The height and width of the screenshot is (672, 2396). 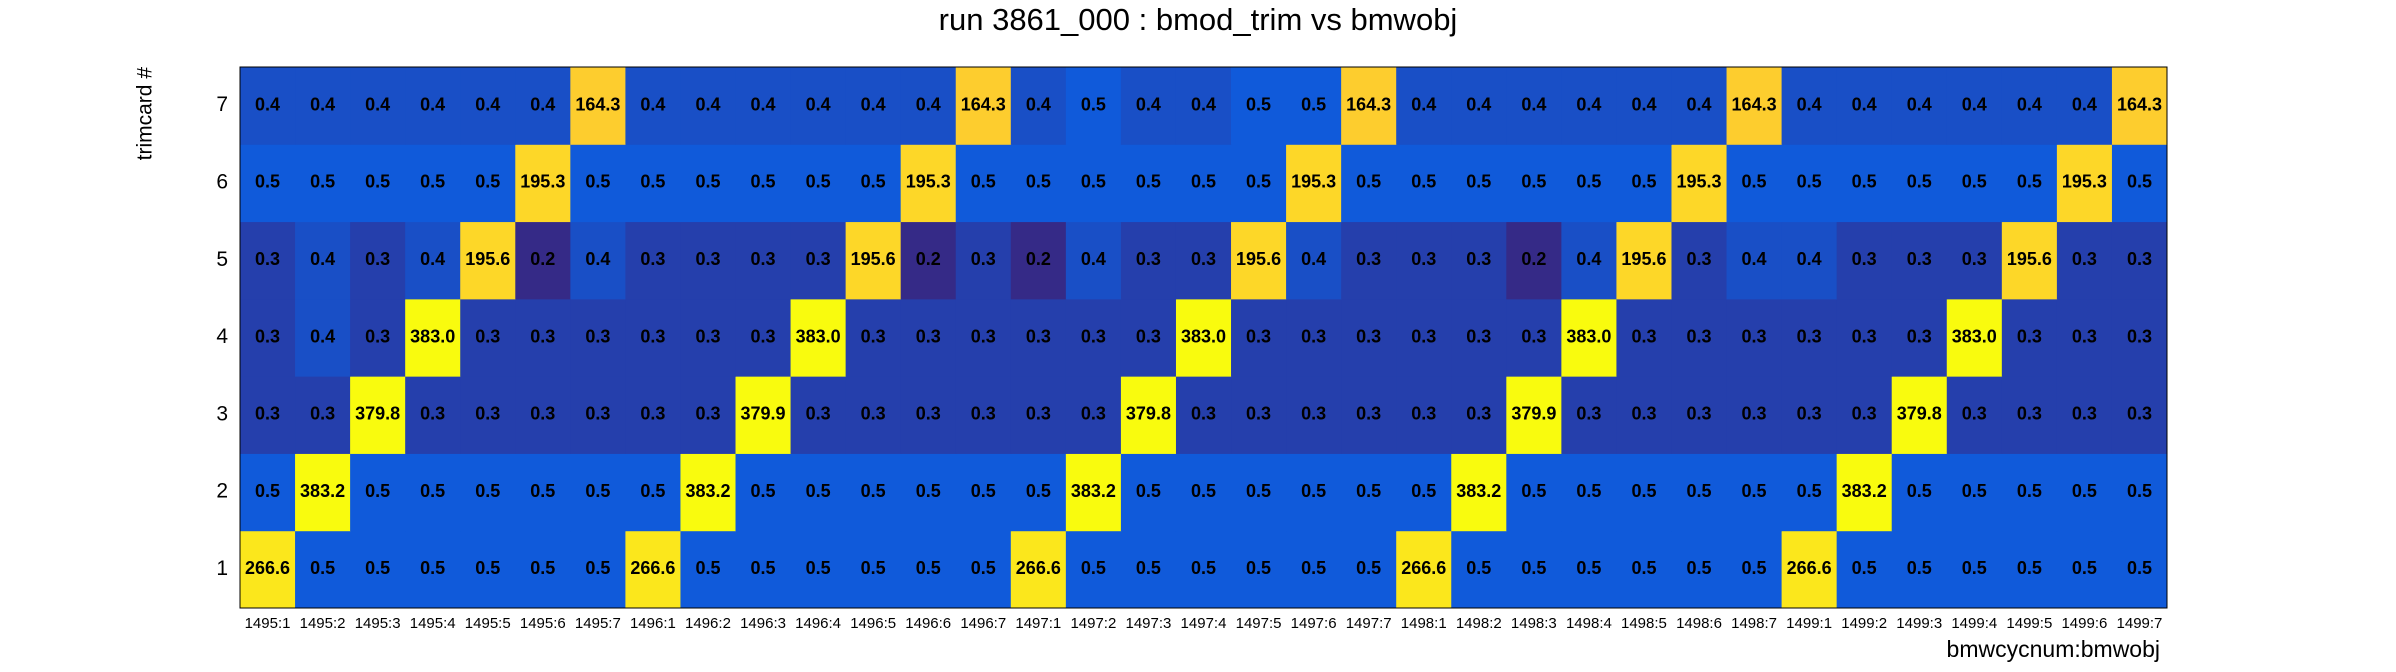 What do you see at coordinates (1203, 336) in the screenshot?
I see `cell-label: 383.0` at bounding box center [1203, 336].